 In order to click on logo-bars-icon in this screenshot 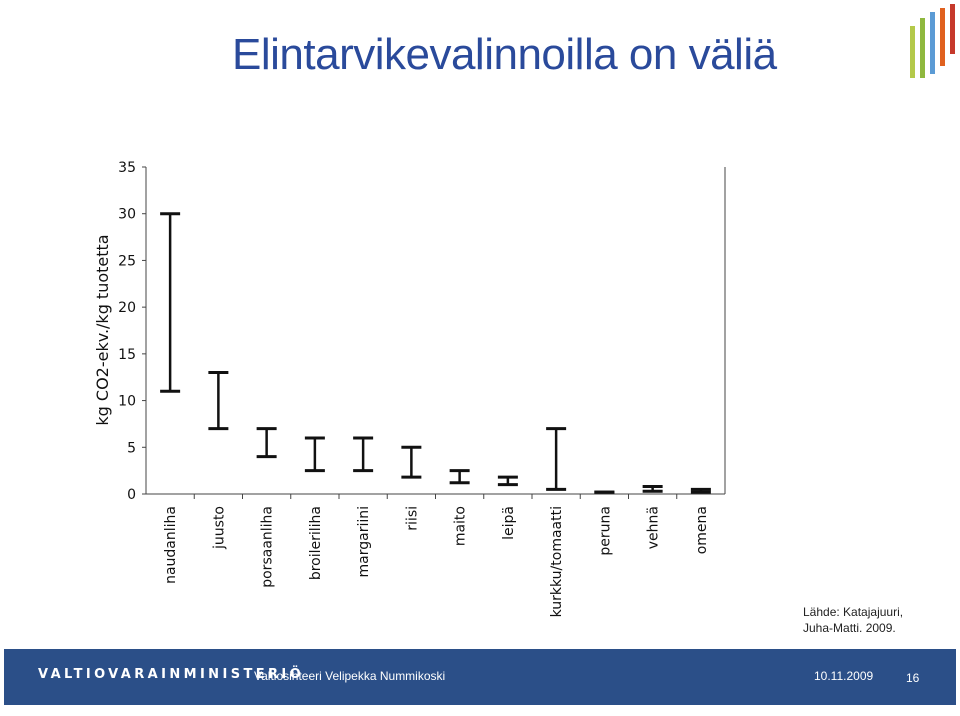, I will do `click(932, 41)`.